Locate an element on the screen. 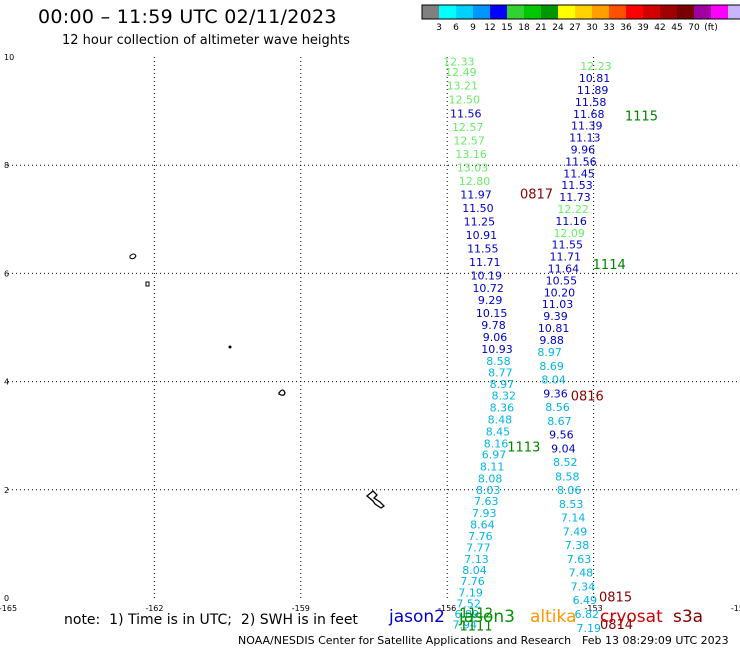 This screenshot has height=650, width=740. wave-height-point: 6.82 is located at coordinates (587, 614).